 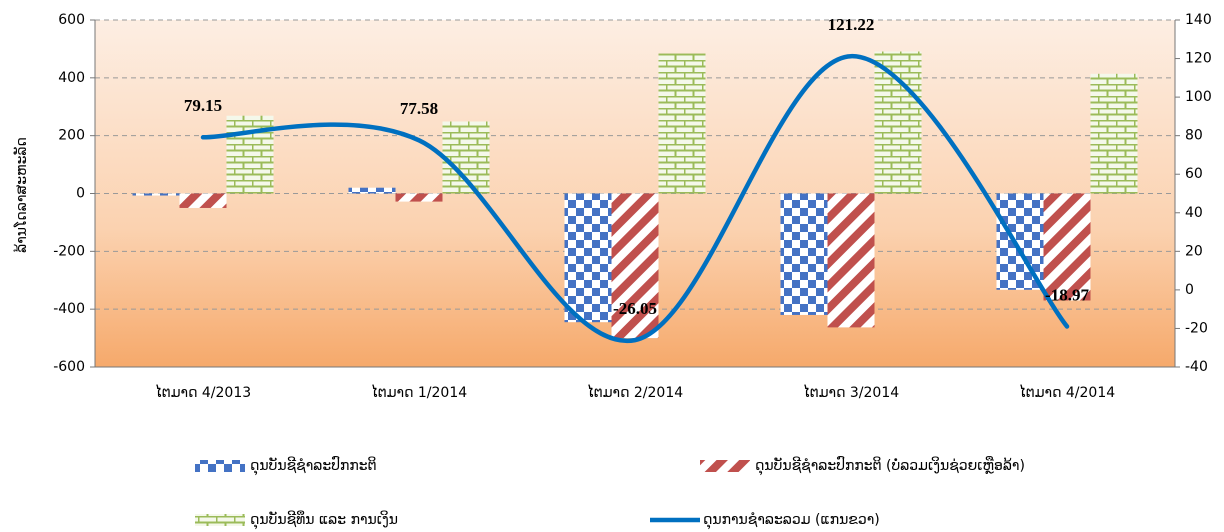 What do you see at coordinates (1198, 59) in the screenshot?
I see `y2-tick-label: 120` at bounding box center [1198, 59].